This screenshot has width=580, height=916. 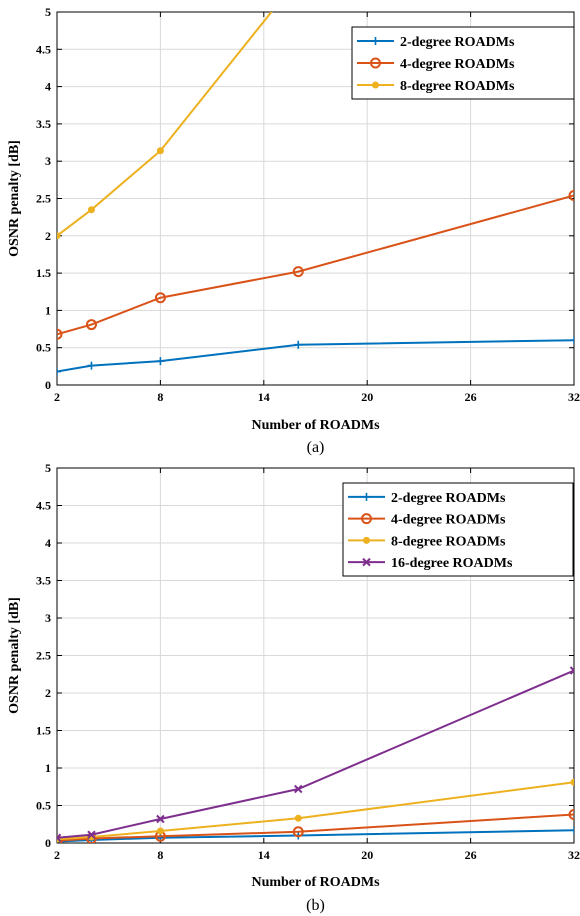 What do you see at coordinates (452, 563) in the screenshot?
I see `legend-label: 16-degree ROADMs` at bounding box center [452, 563].